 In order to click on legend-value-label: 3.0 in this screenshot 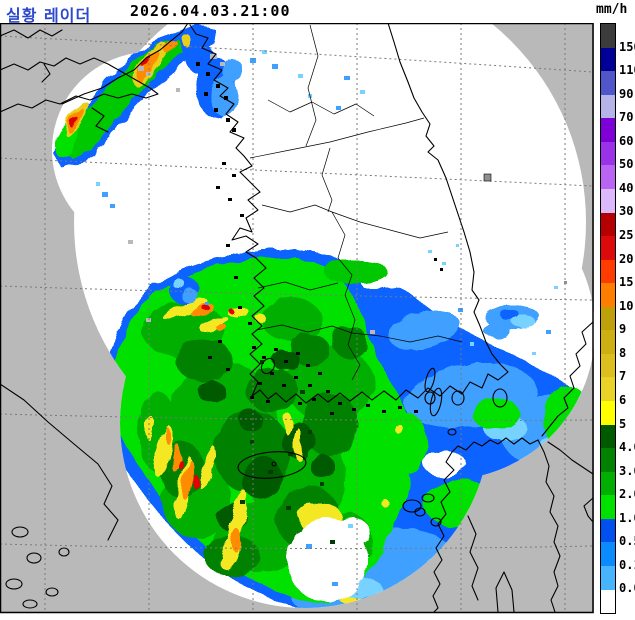, I will do `click(627, 470)`.